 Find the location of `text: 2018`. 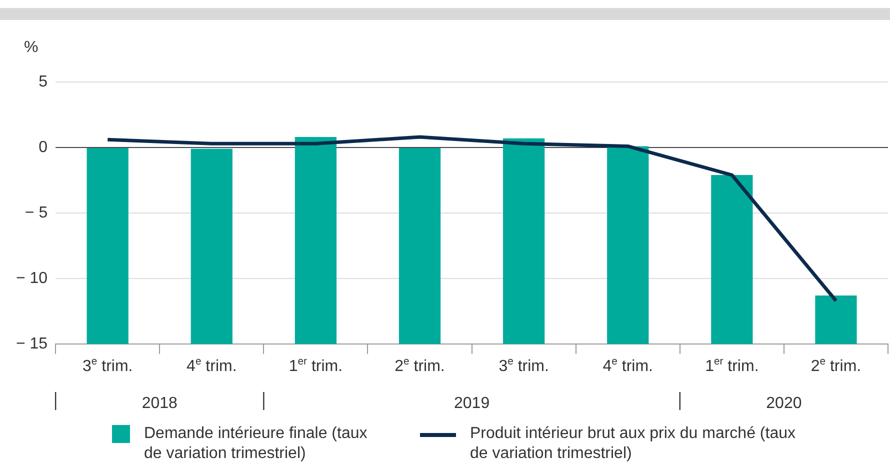

text: 2018 is located at coordinates (160, 403).